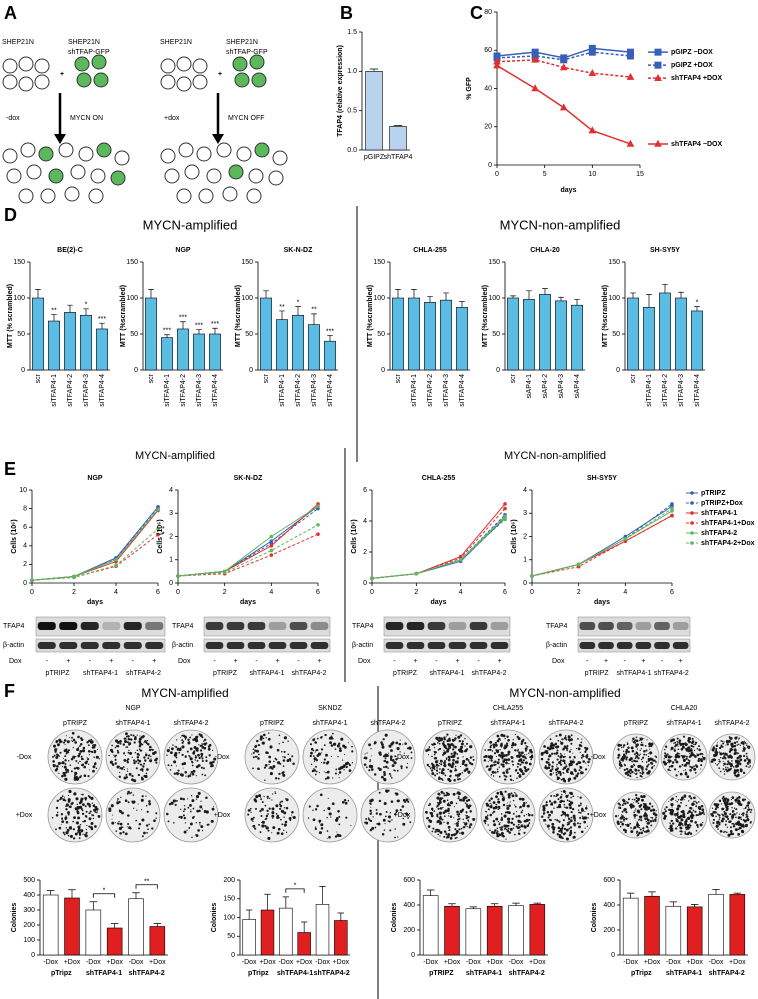 The height and width of the screenshot is (999, 758). I want to click on column-label: shTFAP4-2, so click(387, 723).